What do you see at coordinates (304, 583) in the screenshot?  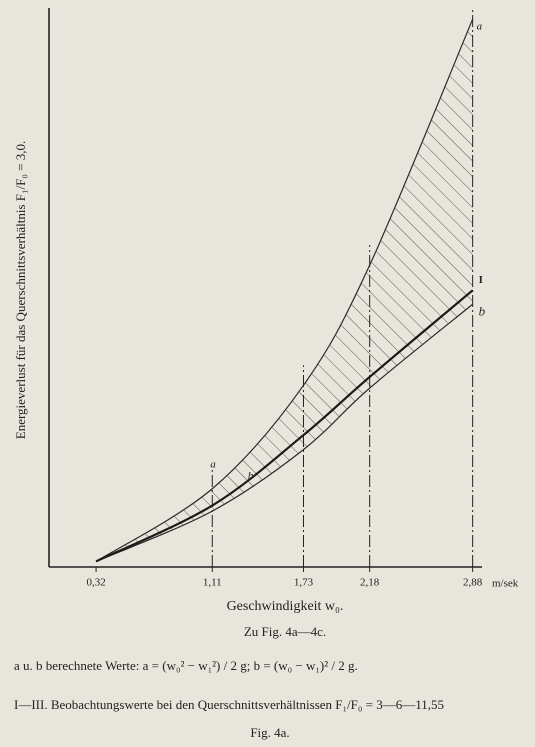 I see `x-tick-label: 1,73` at bounding box center [304, 583].